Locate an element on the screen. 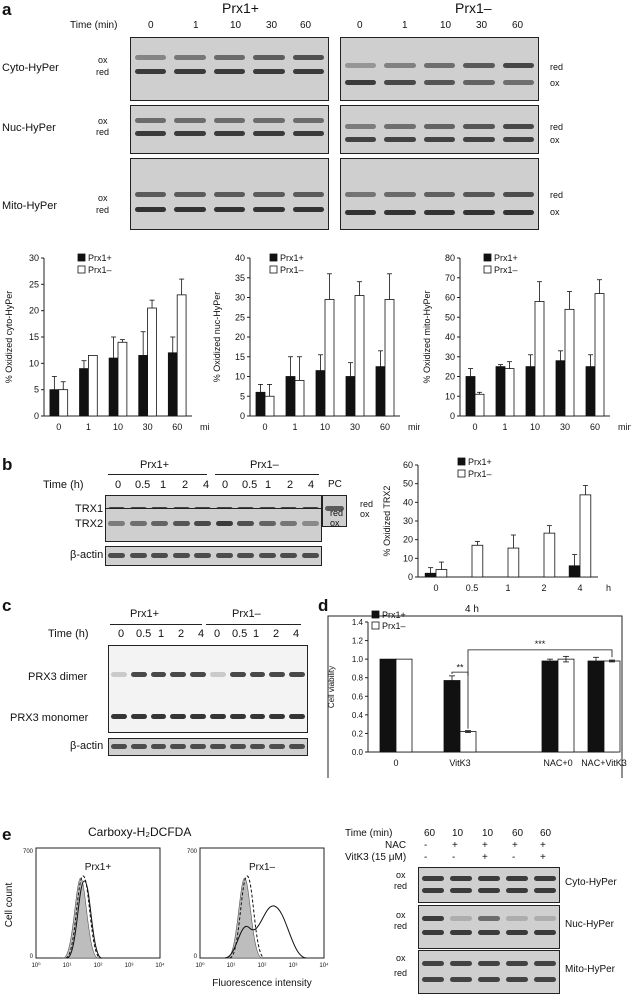  panel-c-time-prx1neg-3: 2 is located at coordinates (276, 634).